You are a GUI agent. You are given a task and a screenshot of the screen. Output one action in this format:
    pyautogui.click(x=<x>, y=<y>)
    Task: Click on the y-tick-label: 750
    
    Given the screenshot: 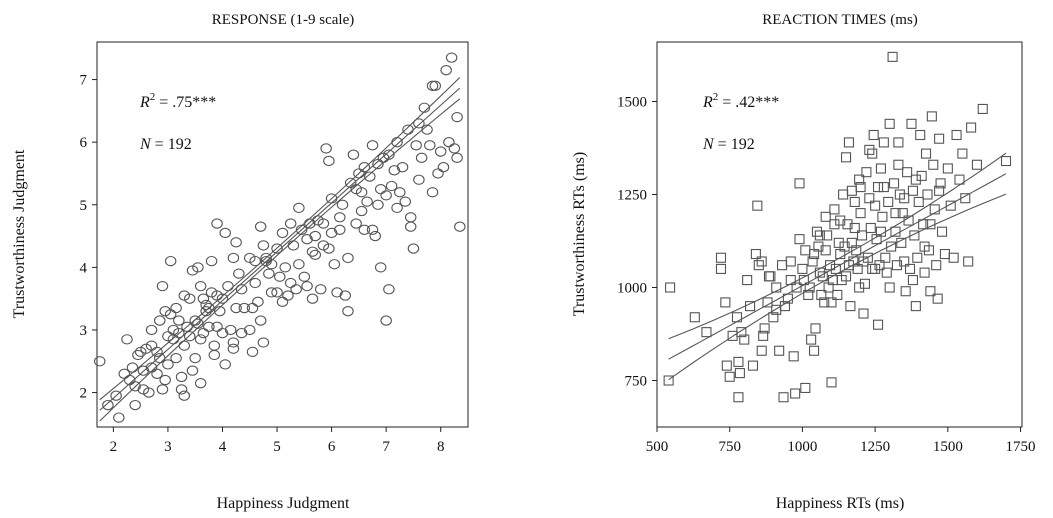 What is the action you would take?
    pyautogui.click(x=636, y=382)
    